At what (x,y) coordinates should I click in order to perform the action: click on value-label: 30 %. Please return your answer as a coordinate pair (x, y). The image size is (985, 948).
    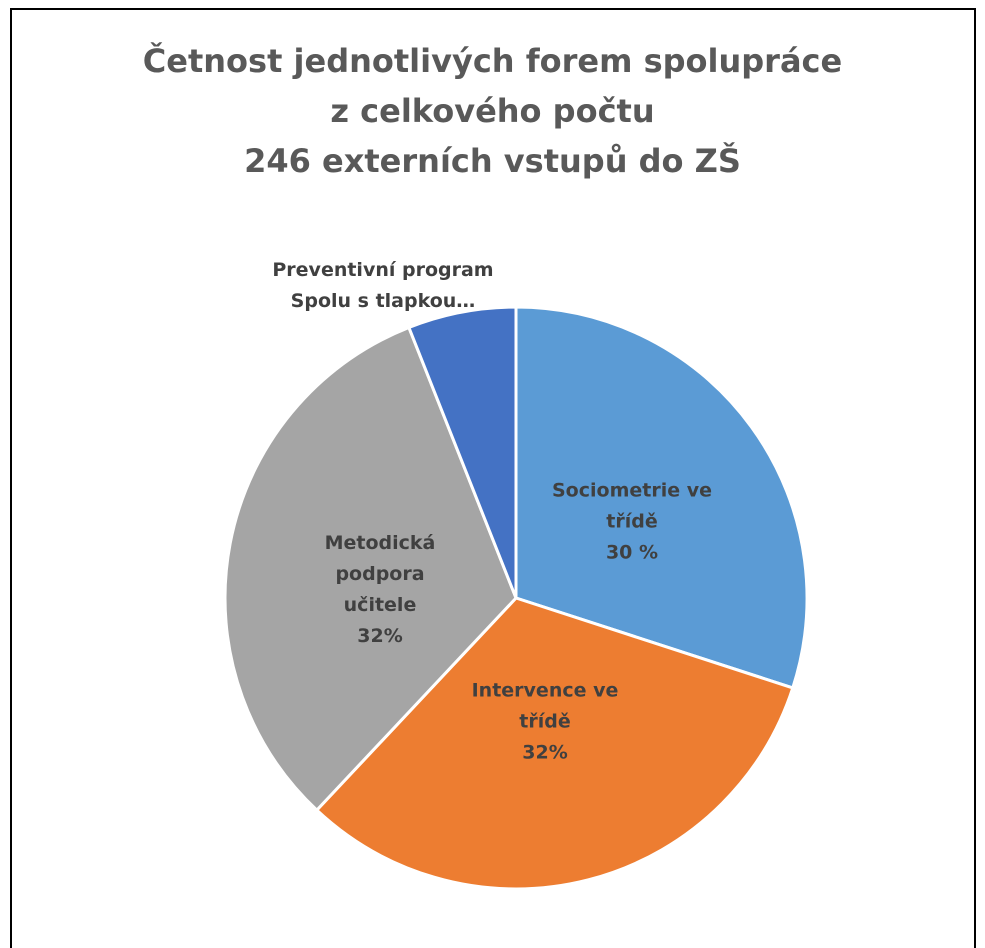
    Looking at the image, I should click on (632, 552).